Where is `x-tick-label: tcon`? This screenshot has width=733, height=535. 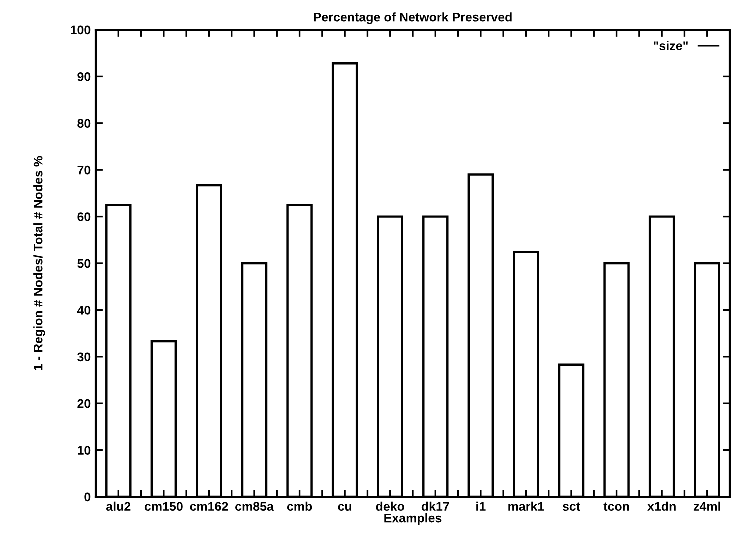
x-tick-label: tcon is located at coordinates (617, 507).